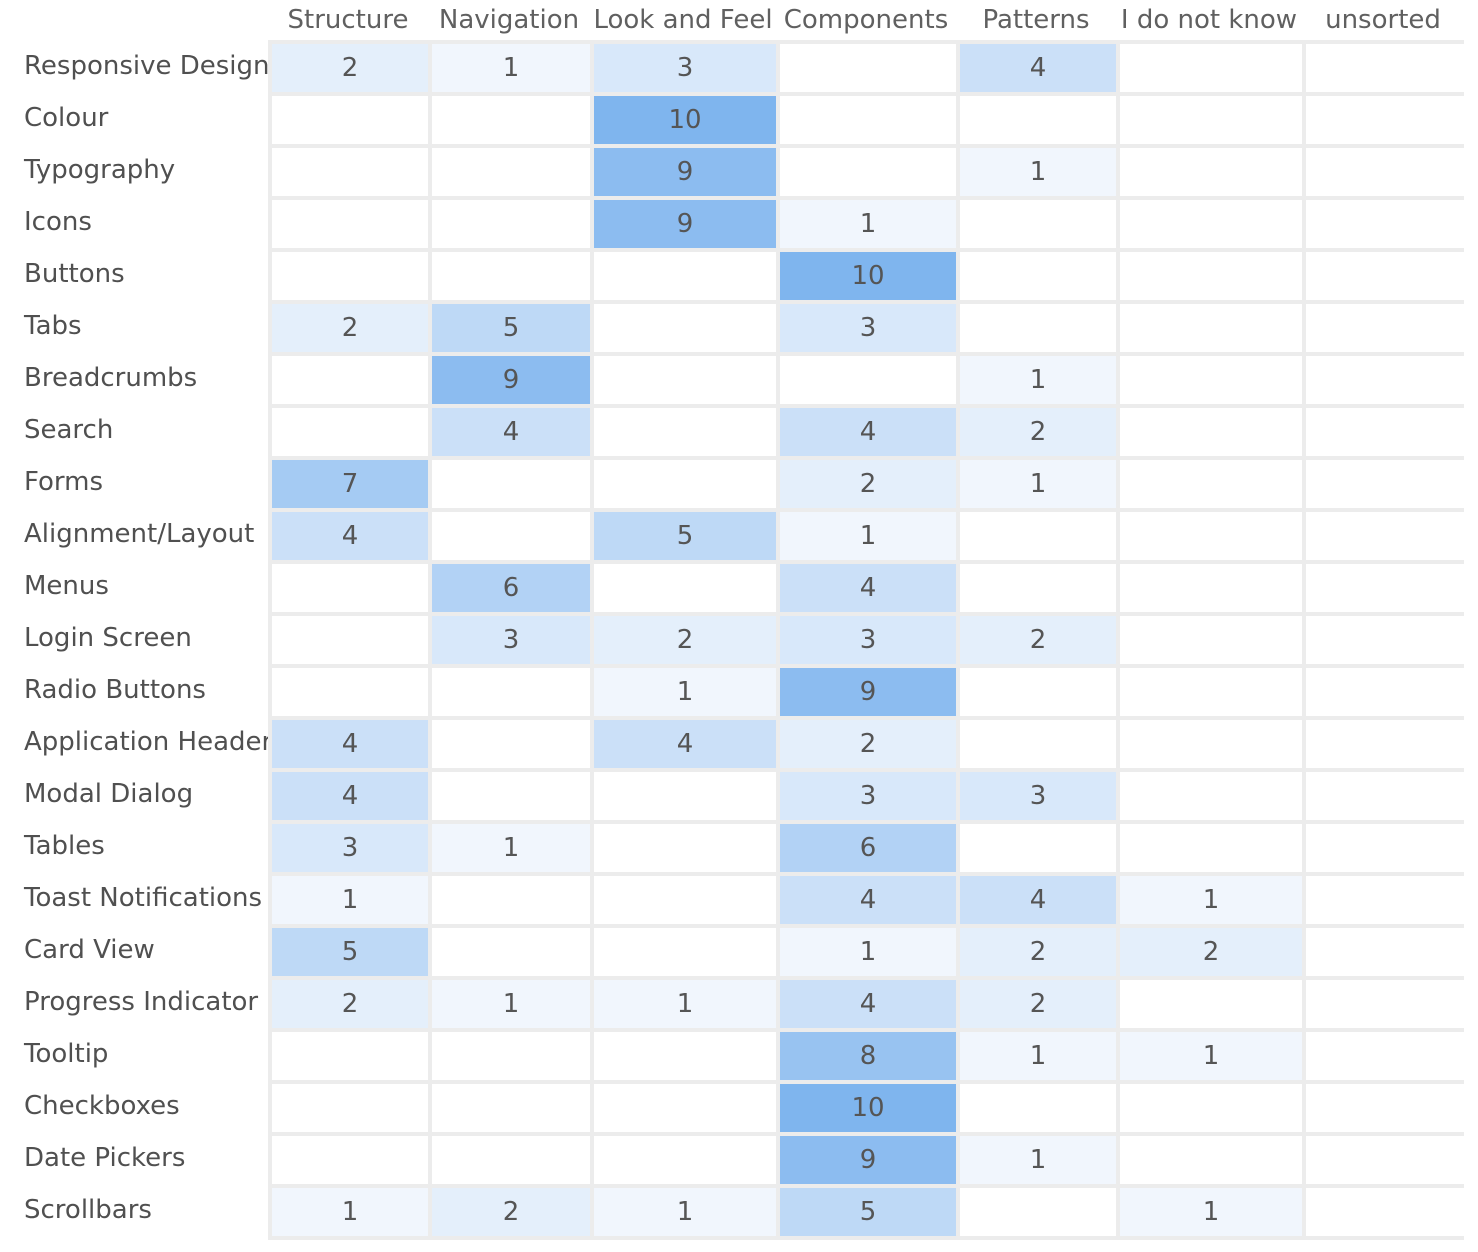 Image resolution: width=1478 pixels, height=1252 pixels. What do you see at coordinates (1383, 20) in the screenshot?
I see `column-header-unsorted: unsorted` at bounding box center [1383, 20].